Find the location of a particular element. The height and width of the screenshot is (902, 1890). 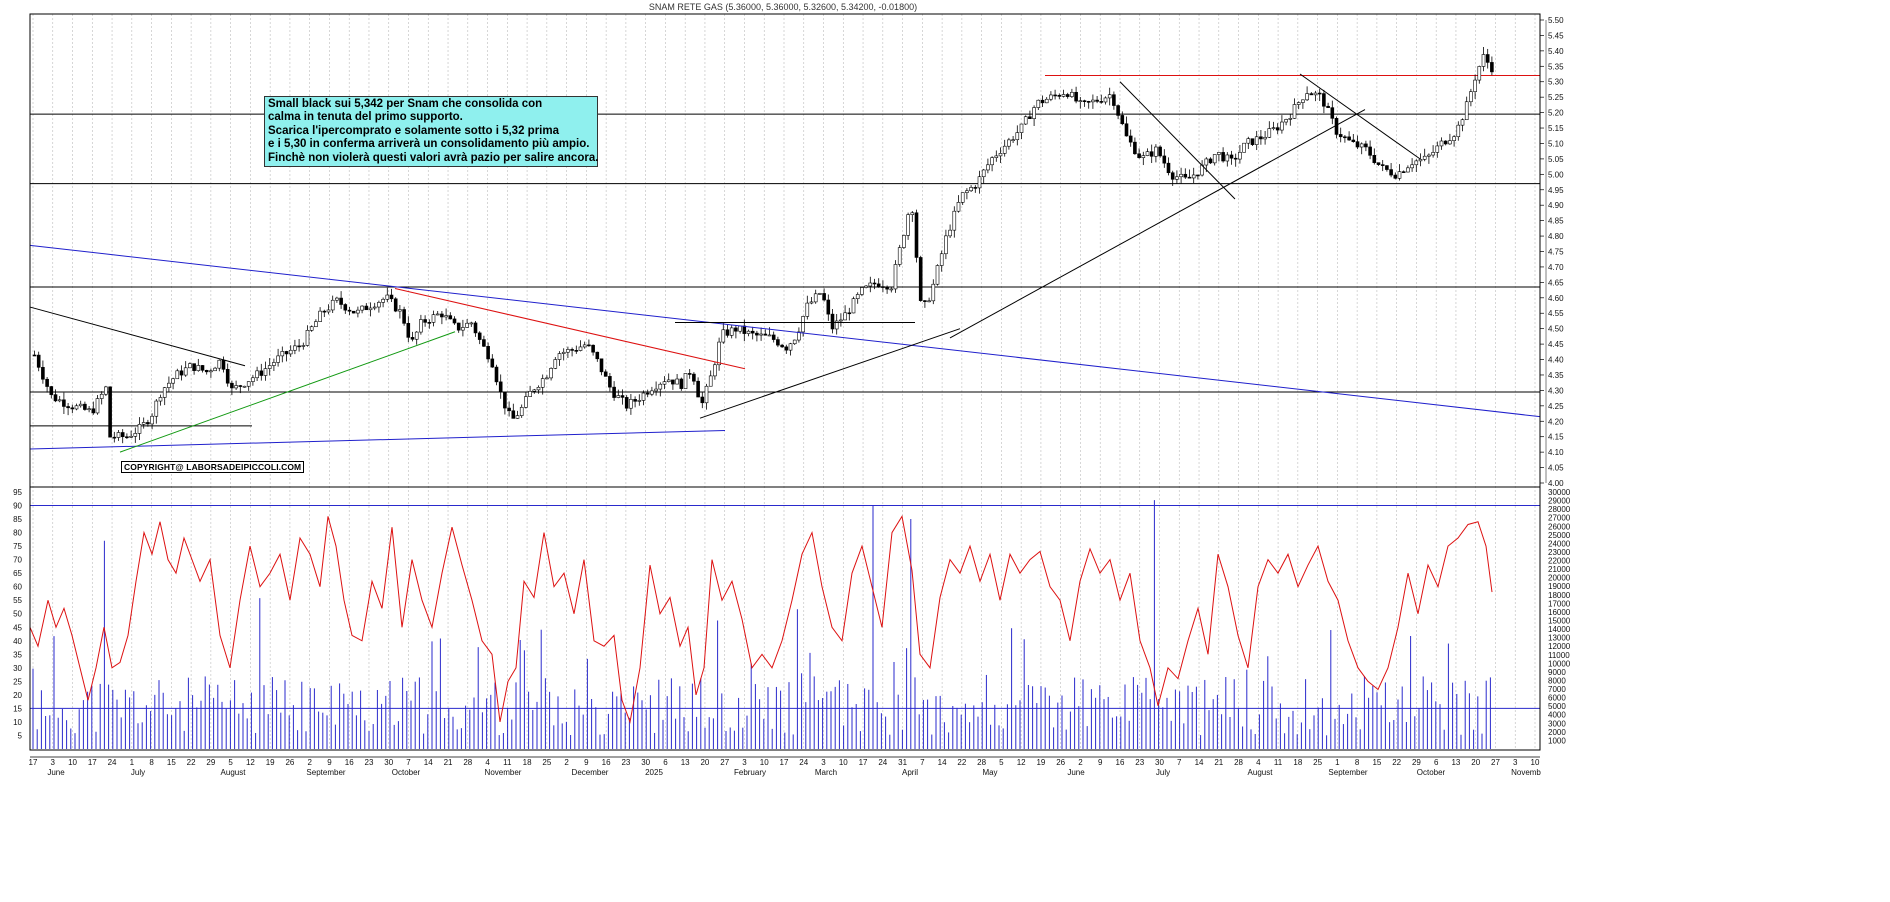

indicator-left-label: 85 is located at coordinates (17, 519).